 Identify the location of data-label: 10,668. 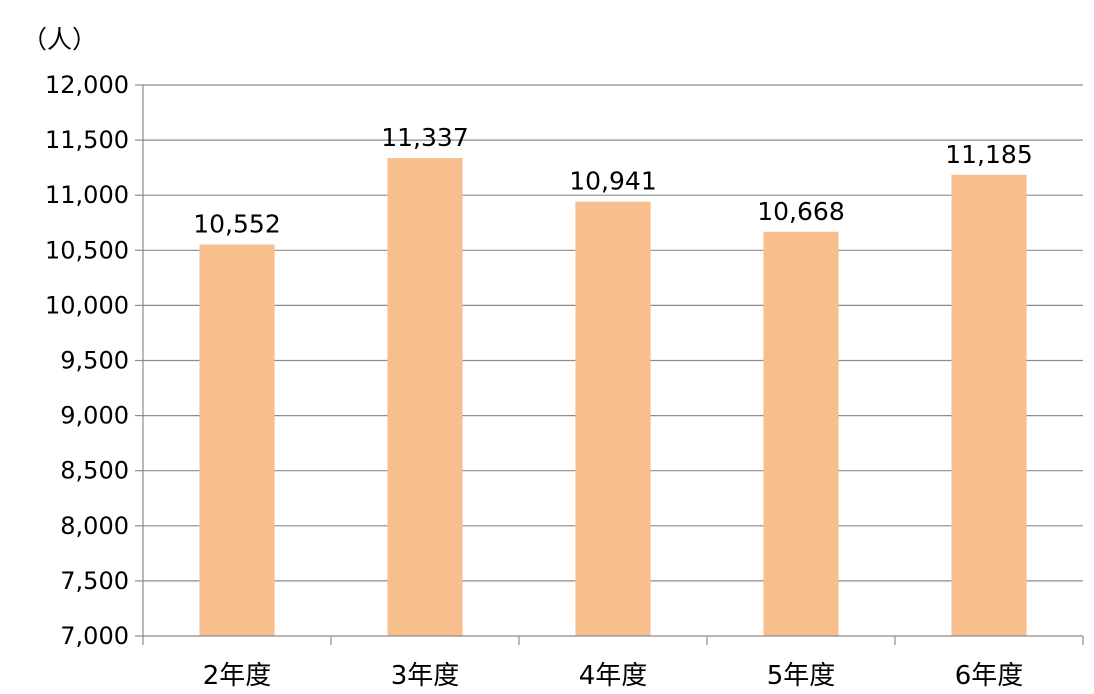
(800, 211).